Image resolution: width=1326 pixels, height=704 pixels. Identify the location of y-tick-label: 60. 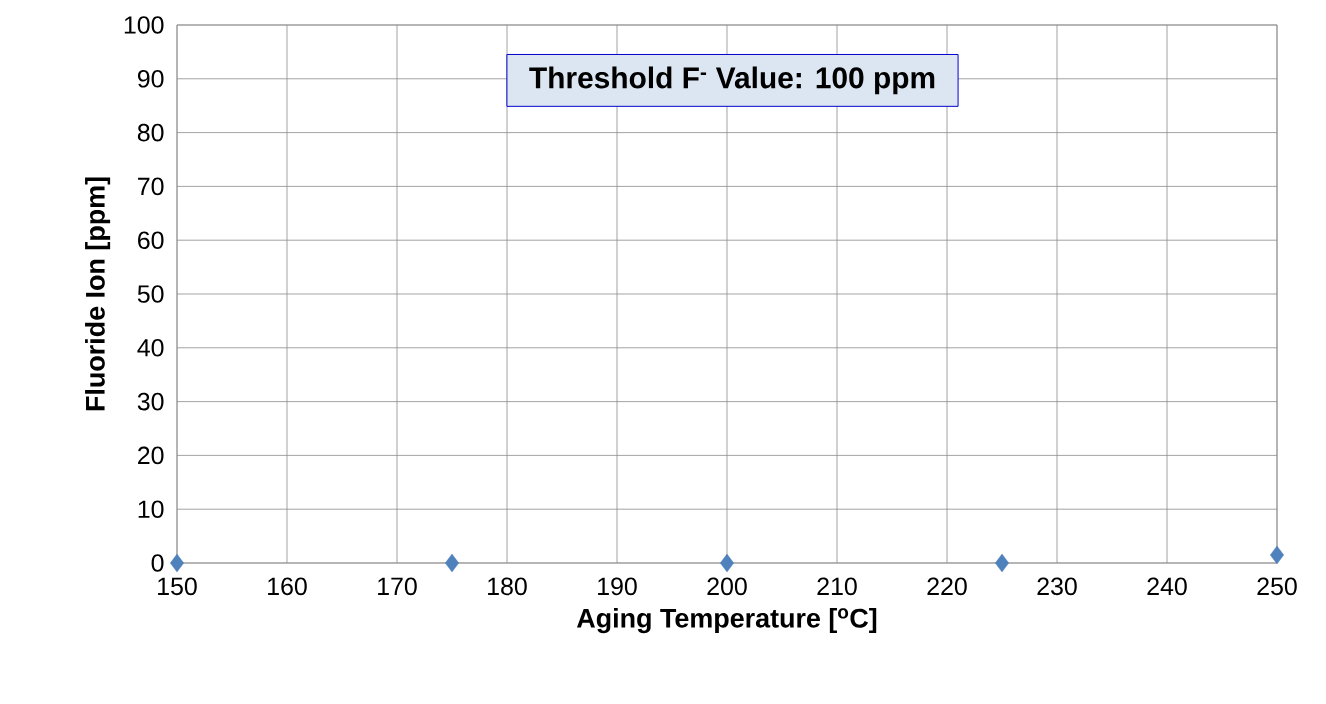
(151, 240).